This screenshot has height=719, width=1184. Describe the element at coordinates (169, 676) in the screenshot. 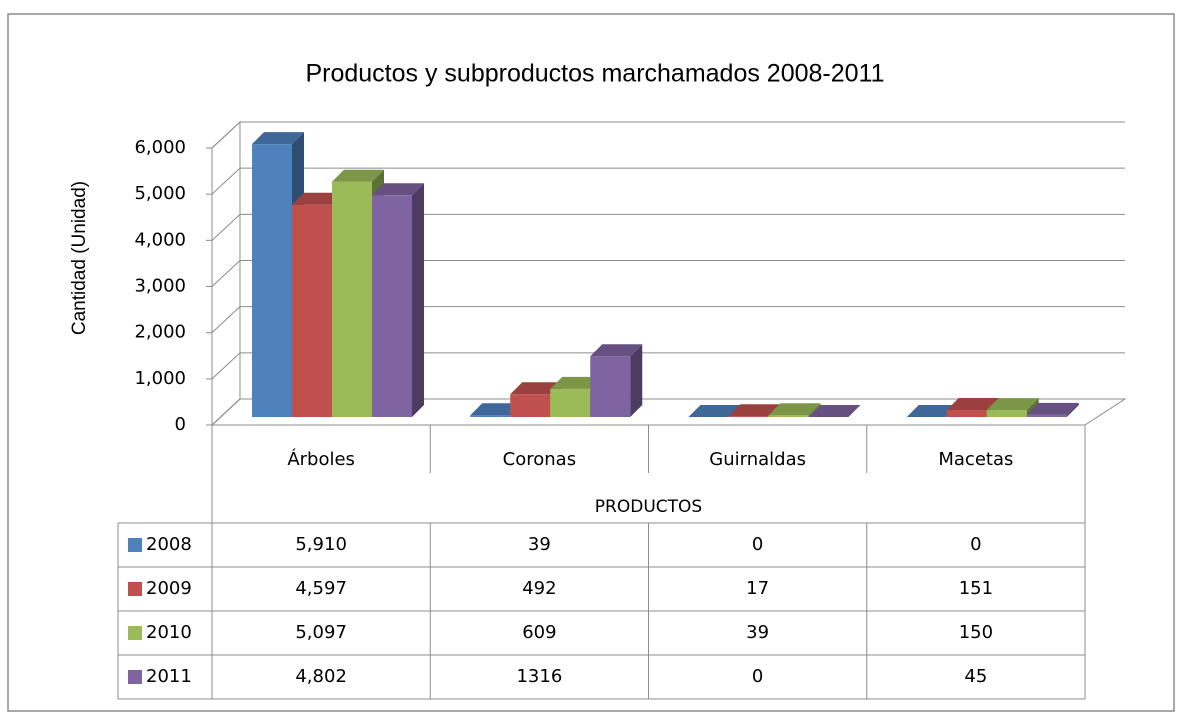

I see `legend-label: 2011` at that location.